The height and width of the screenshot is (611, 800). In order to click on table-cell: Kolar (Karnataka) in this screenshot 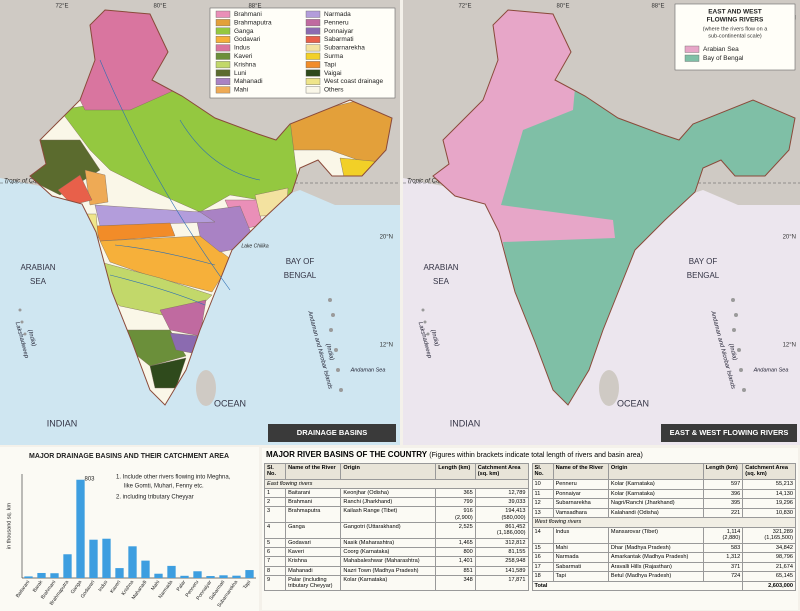, I will do `click(655, 484)`.